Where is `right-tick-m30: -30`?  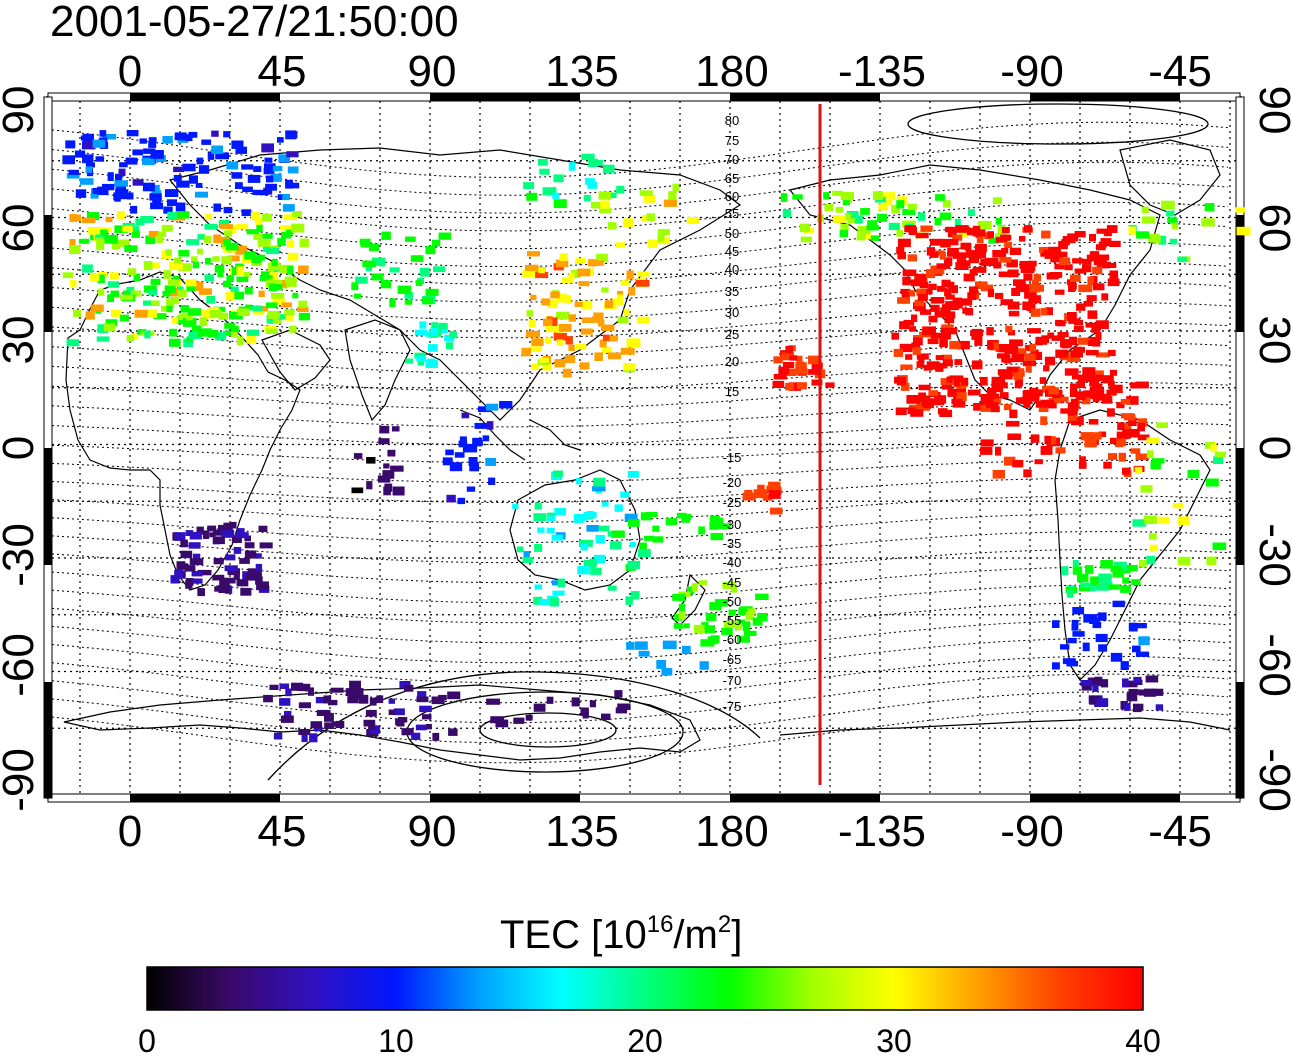
right-tick-m30: -30 is located at coordinates (1271, 555).